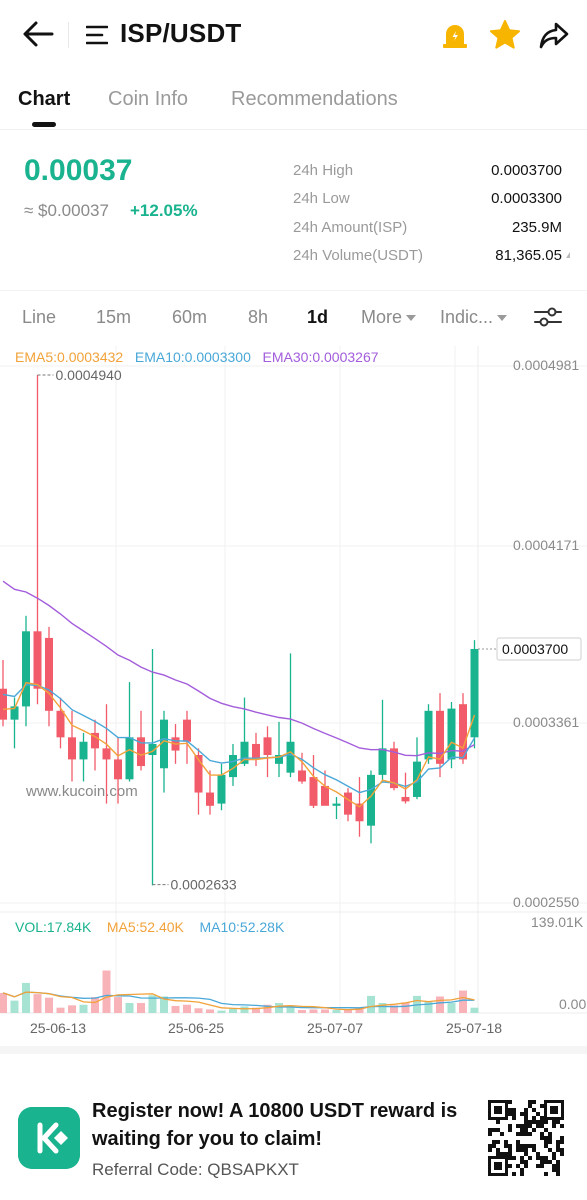 The height and width of the screenshot is (1200, 587). I want to click on stat-low-value: 0.0003300, so click(526, 198).